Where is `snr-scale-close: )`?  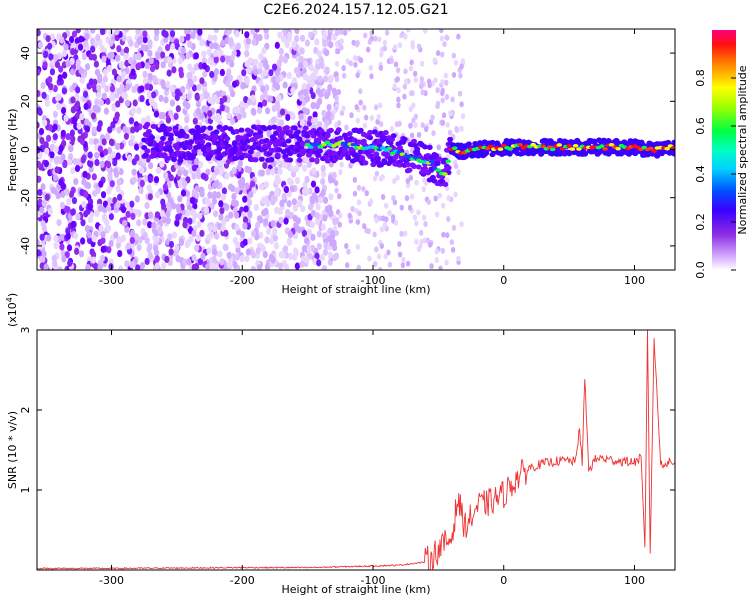
snr-scale-close: ) is located at coordinates (12, 295).